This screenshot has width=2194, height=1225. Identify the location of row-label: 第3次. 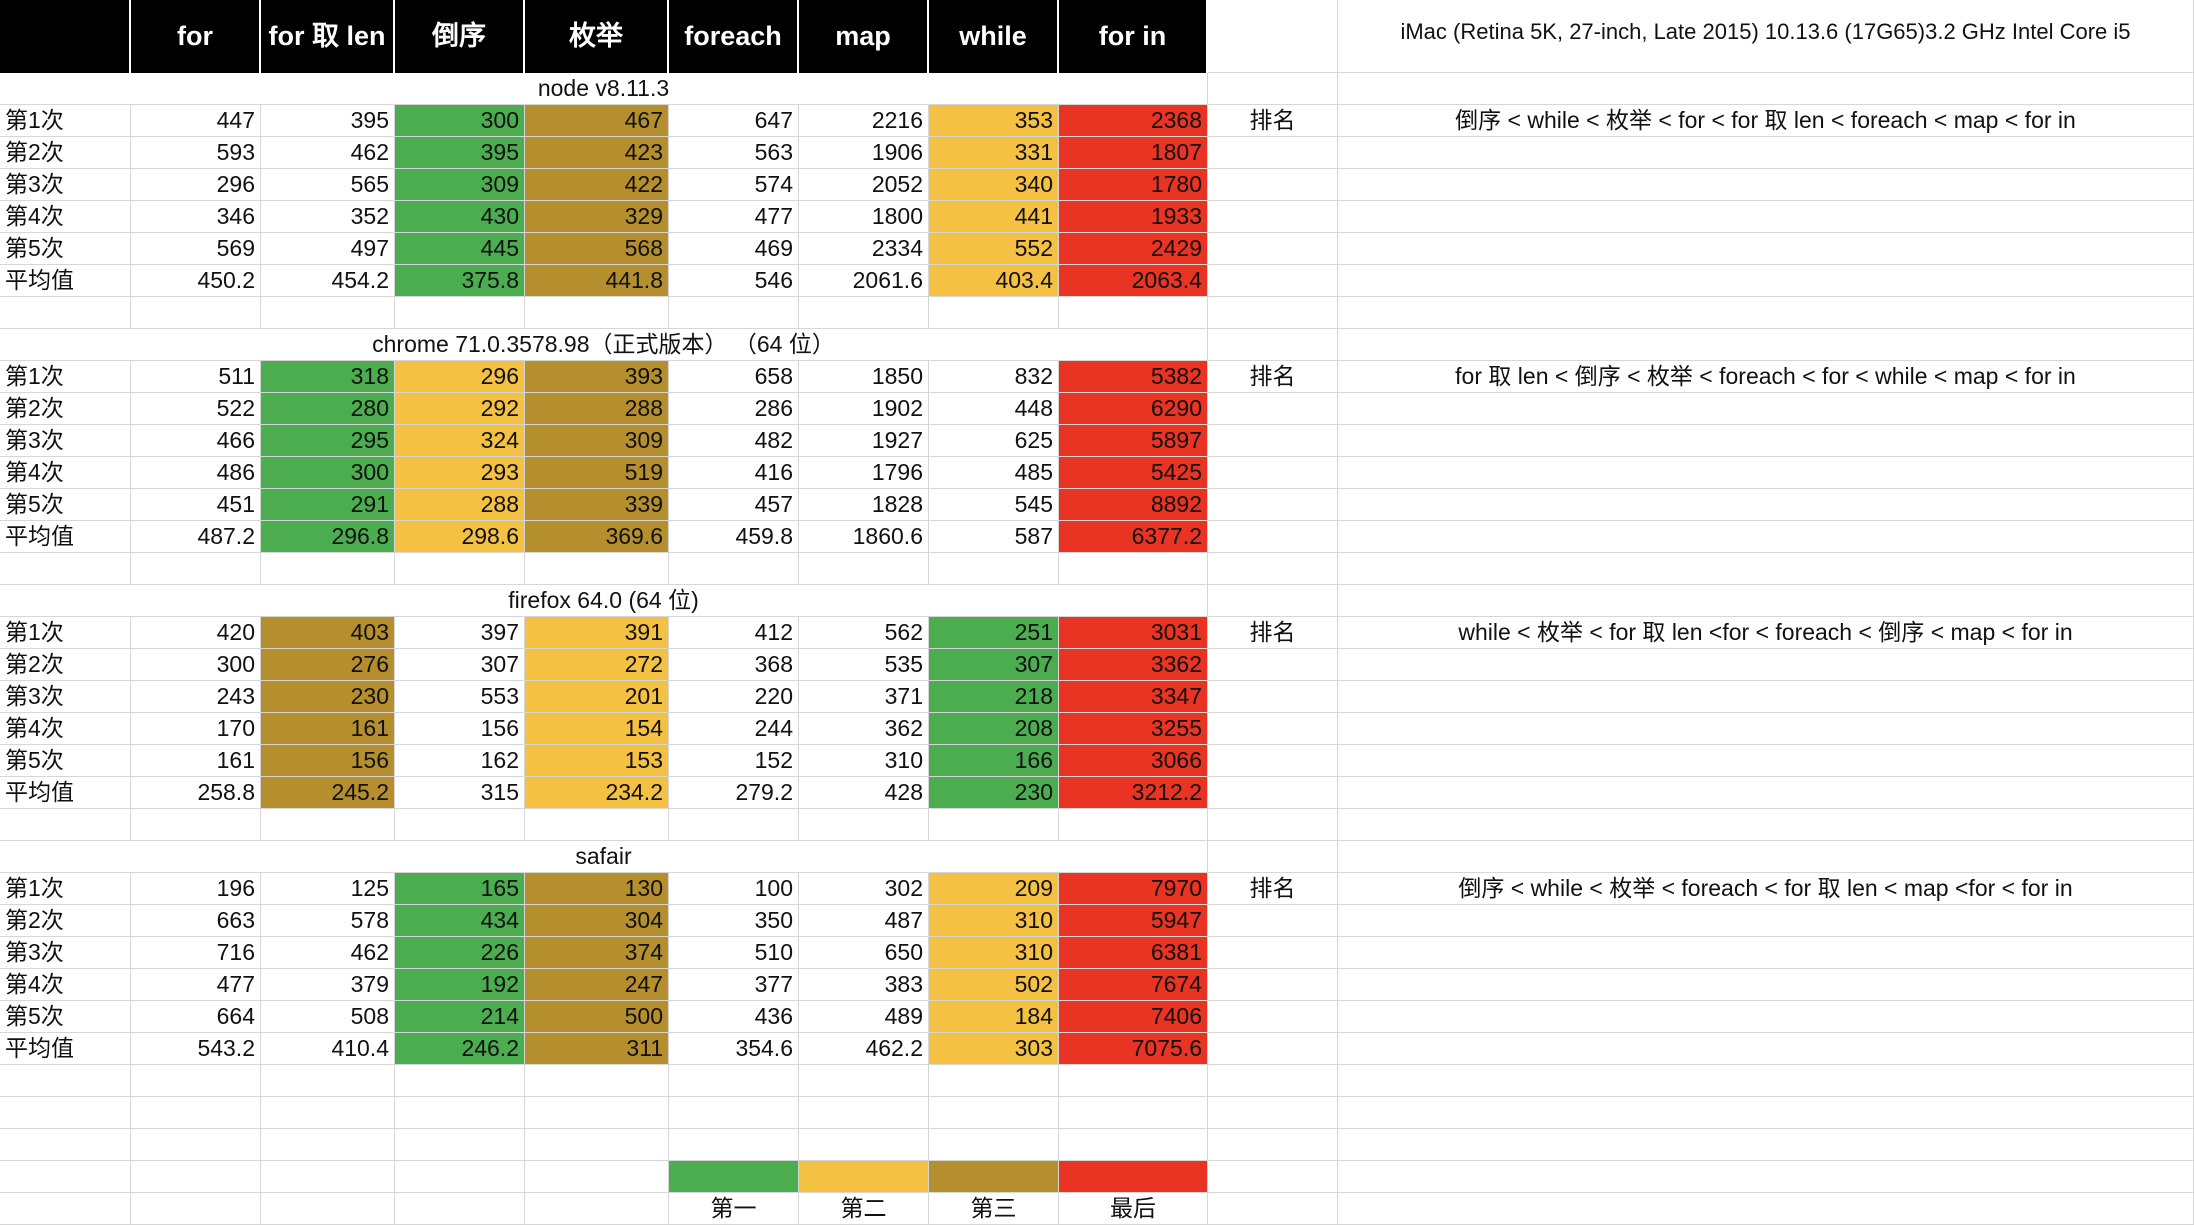
(65, 953).